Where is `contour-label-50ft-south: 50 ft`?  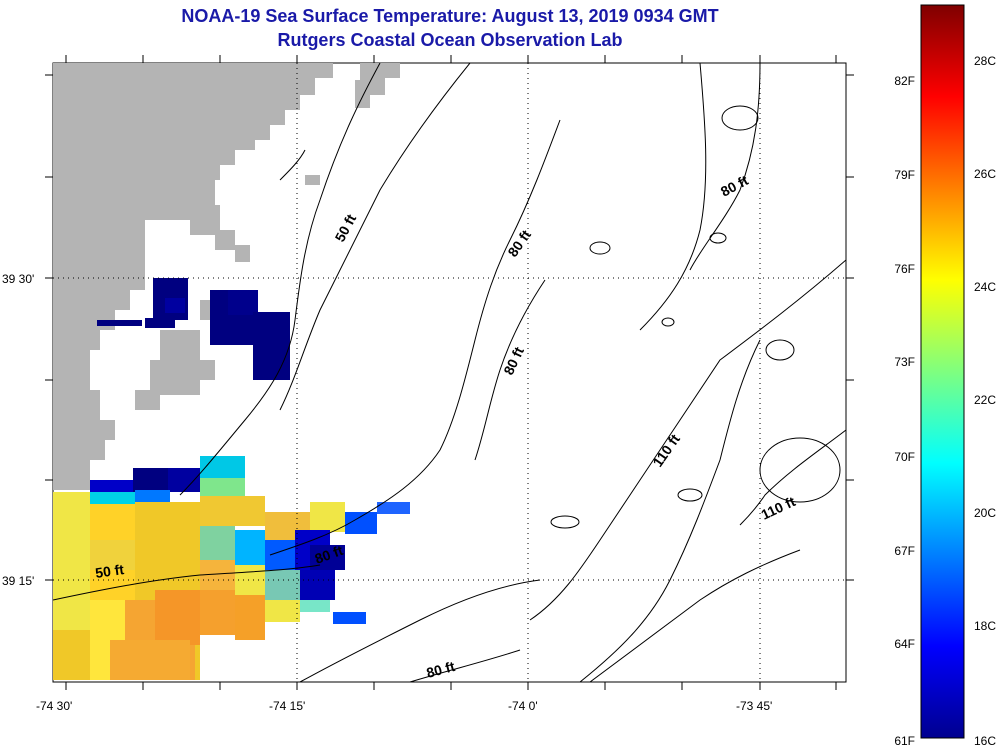
contour-label-50ft-south: 50 ft is located at coordinates (109, 571).